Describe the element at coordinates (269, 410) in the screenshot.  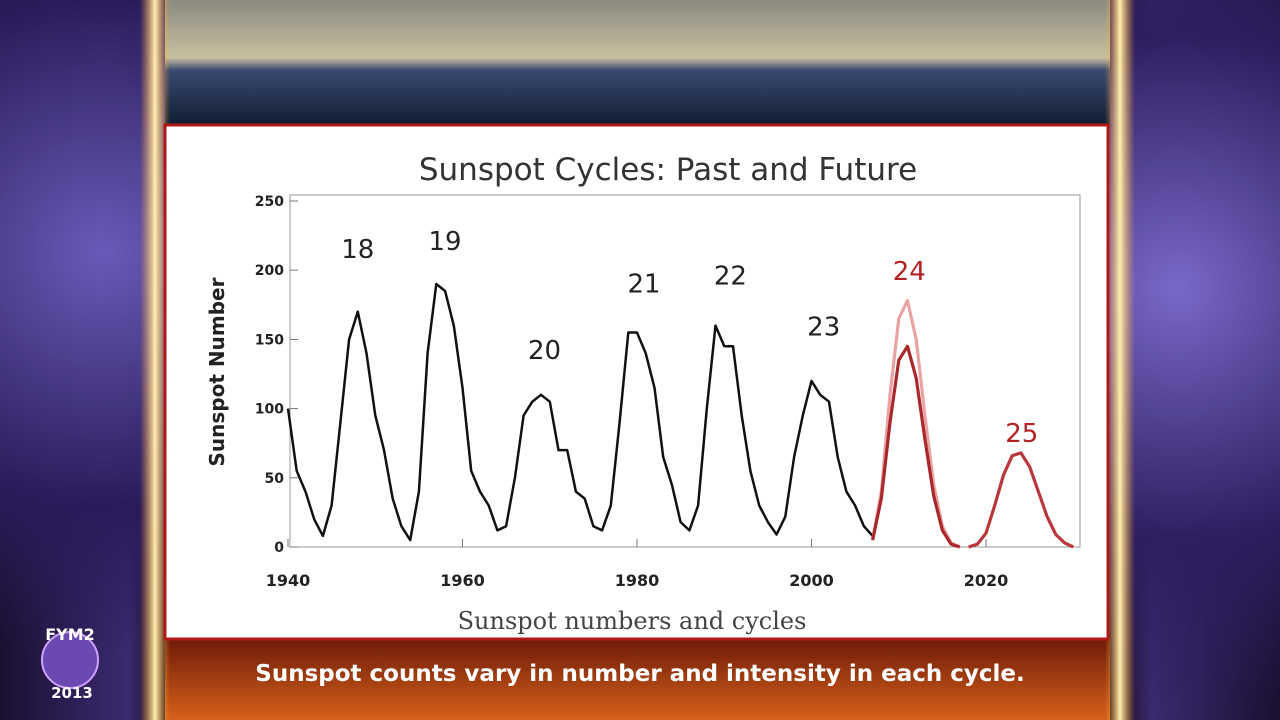
I see `y-tick-label: 100` at that location.